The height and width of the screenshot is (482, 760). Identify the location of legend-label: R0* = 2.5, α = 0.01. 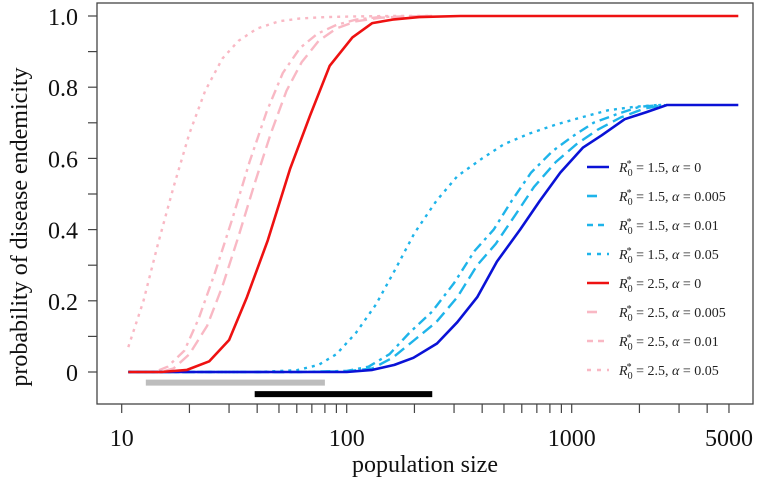
(668, 343).